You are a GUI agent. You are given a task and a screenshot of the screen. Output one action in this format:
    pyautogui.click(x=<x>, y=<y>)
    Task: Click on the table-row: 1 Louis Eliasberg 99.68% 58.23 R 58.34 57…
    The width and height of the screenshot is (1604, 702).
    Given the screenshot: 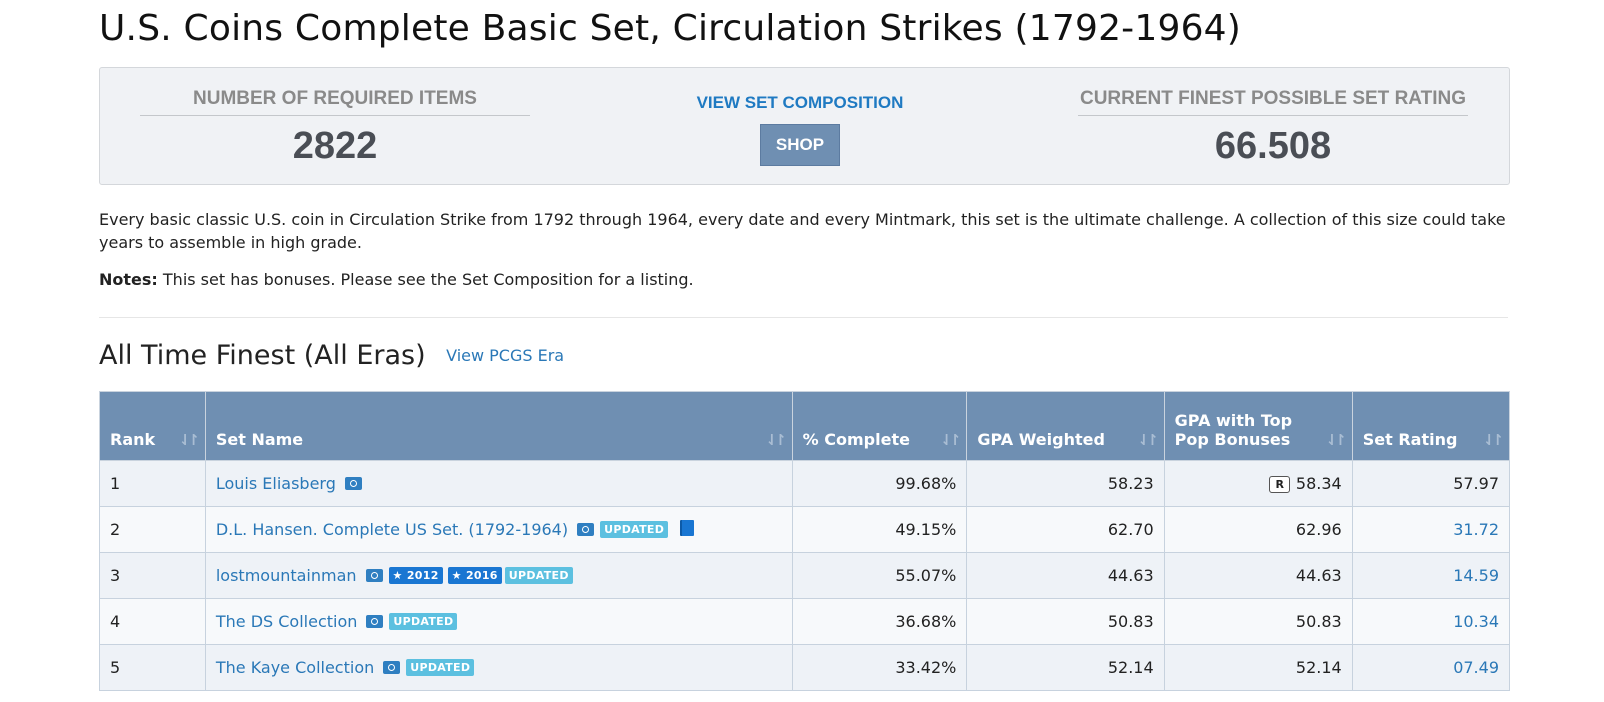 What is the action you would take?
    pyautogui.click(x=805, y=483)
    